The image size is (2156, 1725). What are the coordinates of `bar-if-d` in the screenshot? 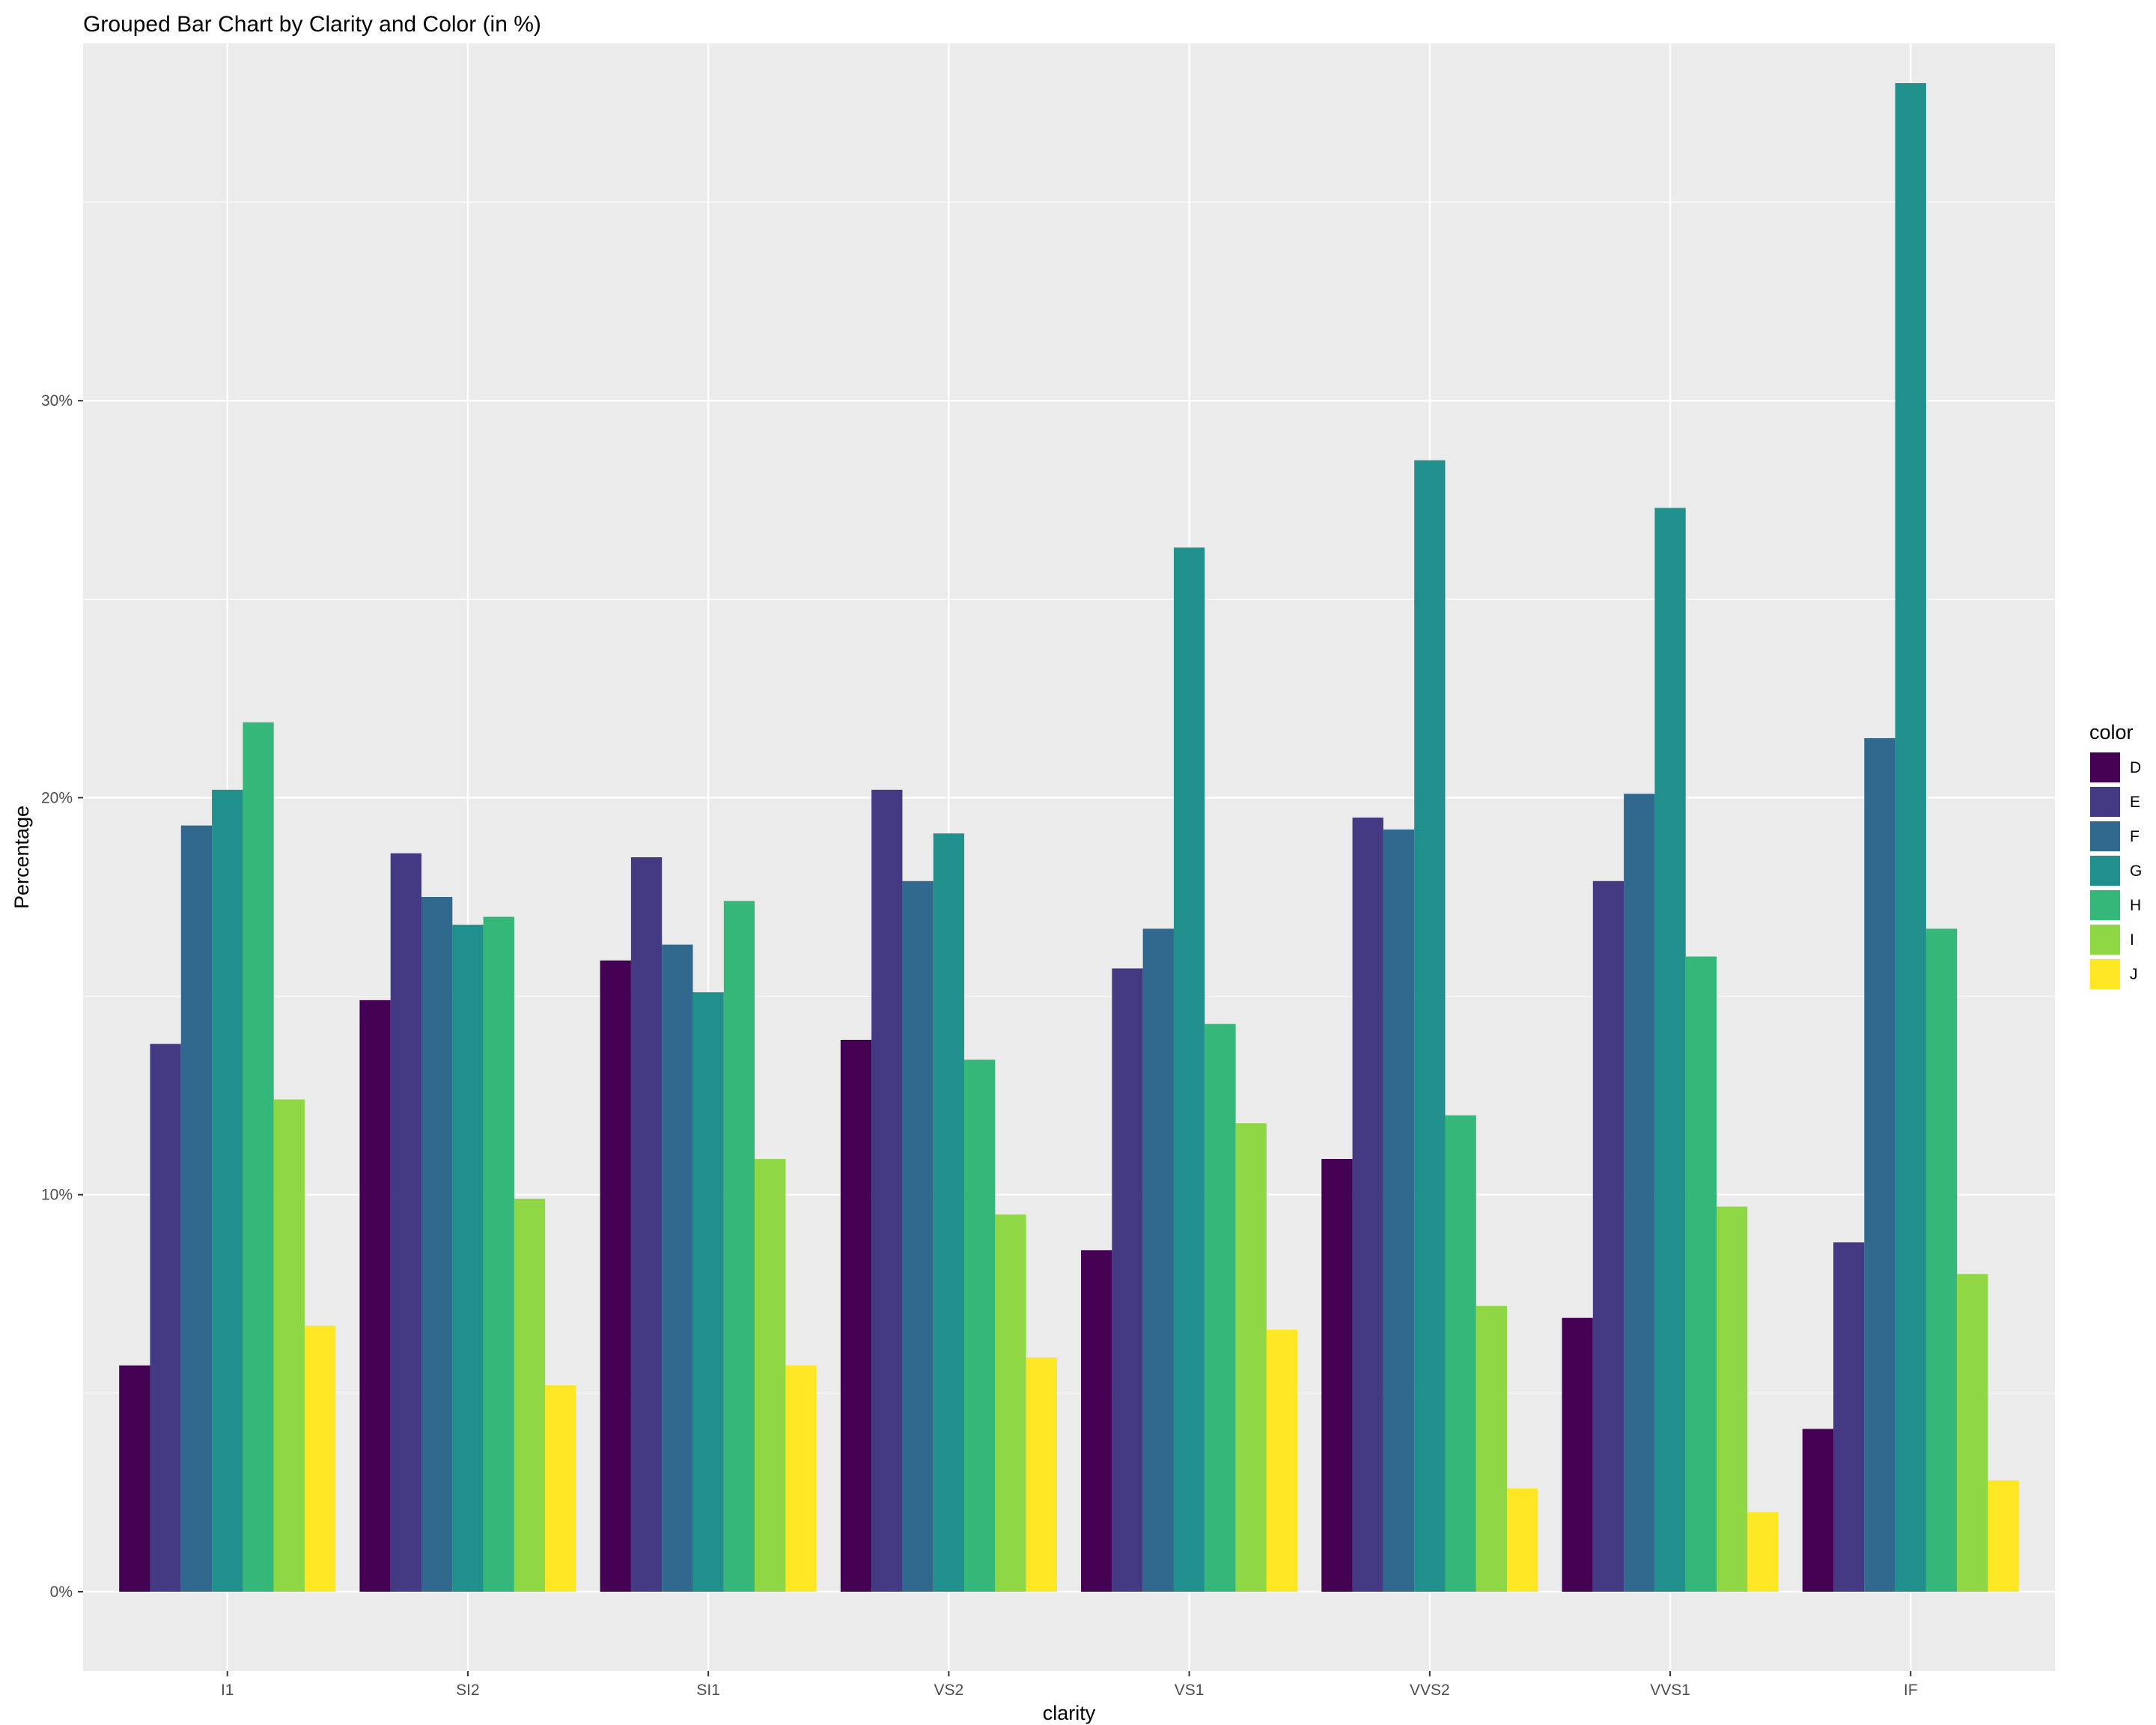 It's located at (1818, 1510).